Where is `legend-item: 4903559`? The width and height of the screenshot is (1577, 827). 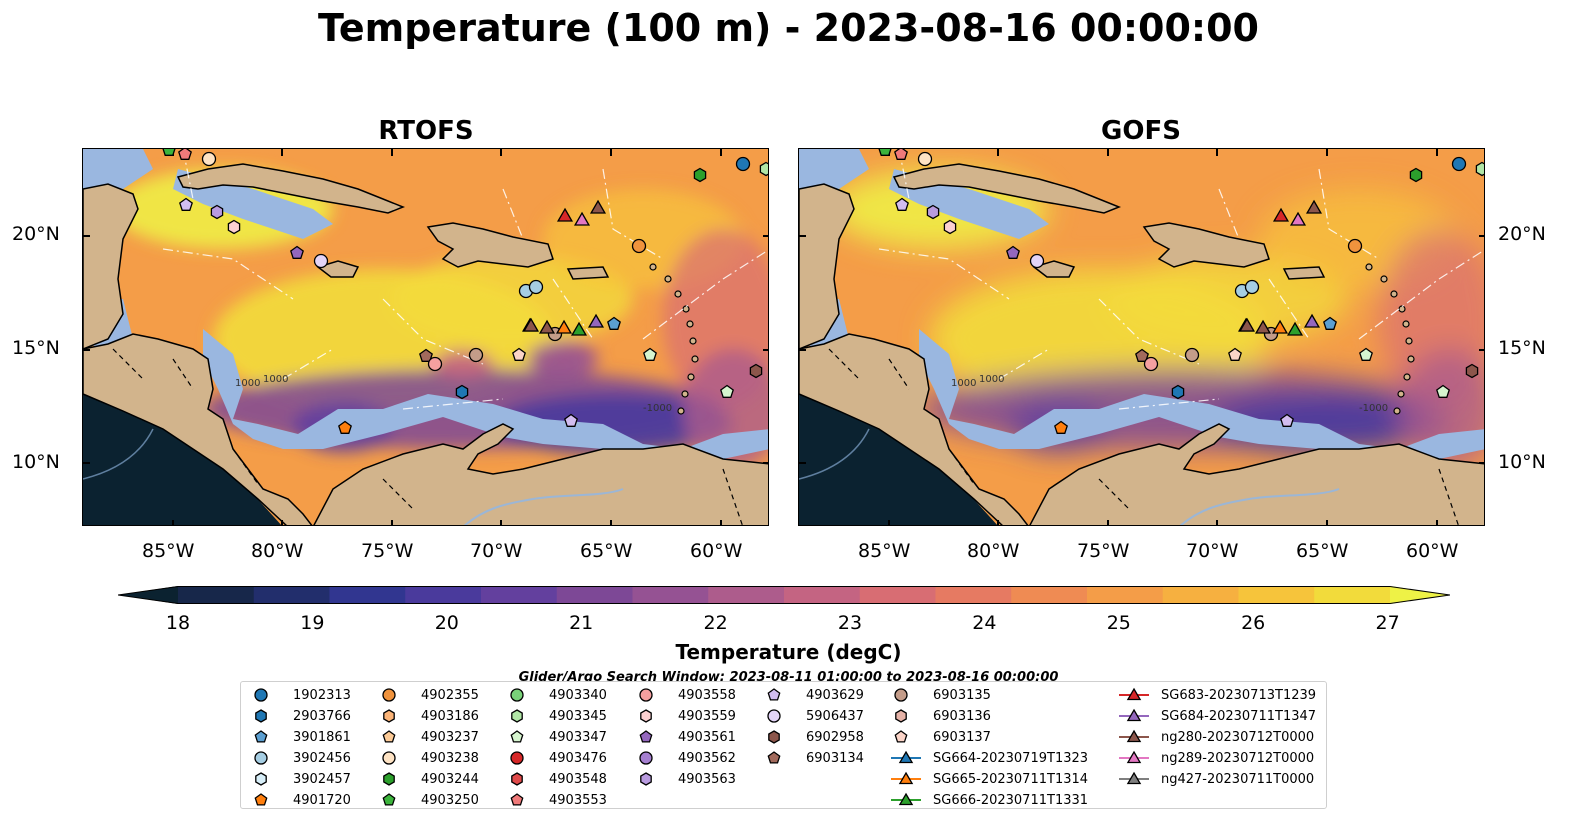
legend-item: 4903559 is located at coordinates (685, 716).